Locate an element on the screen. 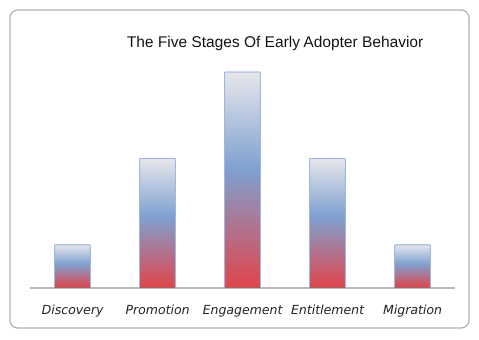 The height and width of the screenshot is (340, 479). x-tick-label: Promotion is located at coordinates (157, 309).